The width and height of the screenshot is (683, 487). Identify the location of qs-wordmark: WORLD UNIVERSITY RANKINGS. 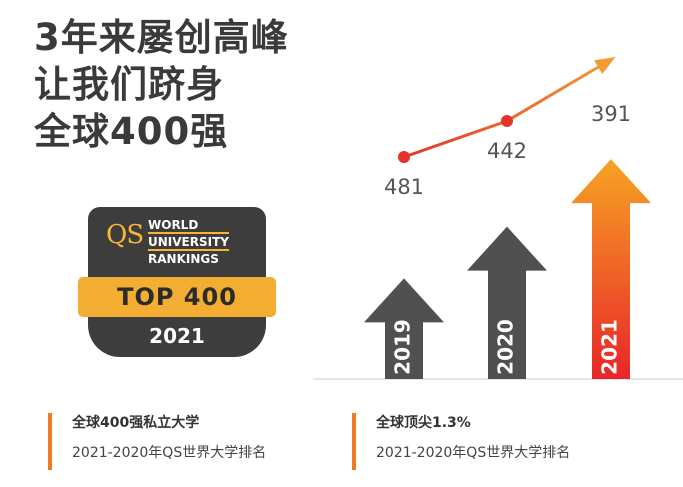
(188, 243).